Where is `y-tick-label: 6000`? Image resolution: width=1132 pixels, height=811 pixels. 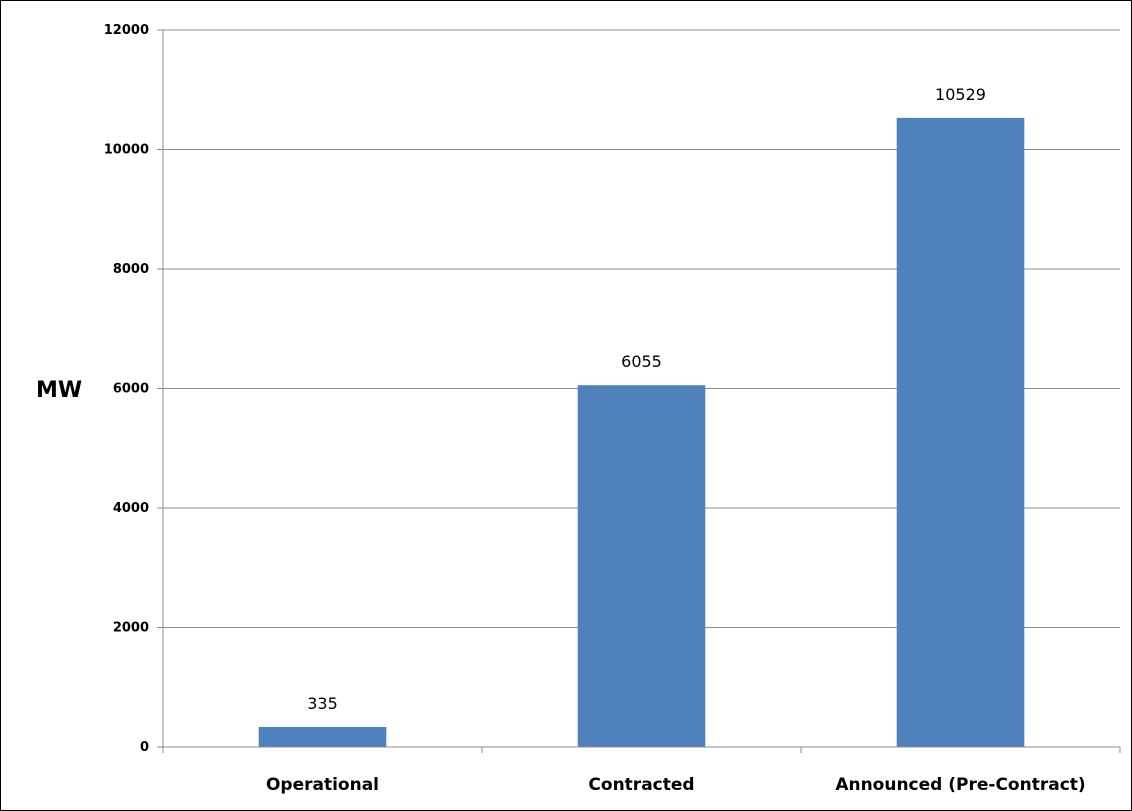
y-tick-label: 6000 is located at coordinates (131, 389).